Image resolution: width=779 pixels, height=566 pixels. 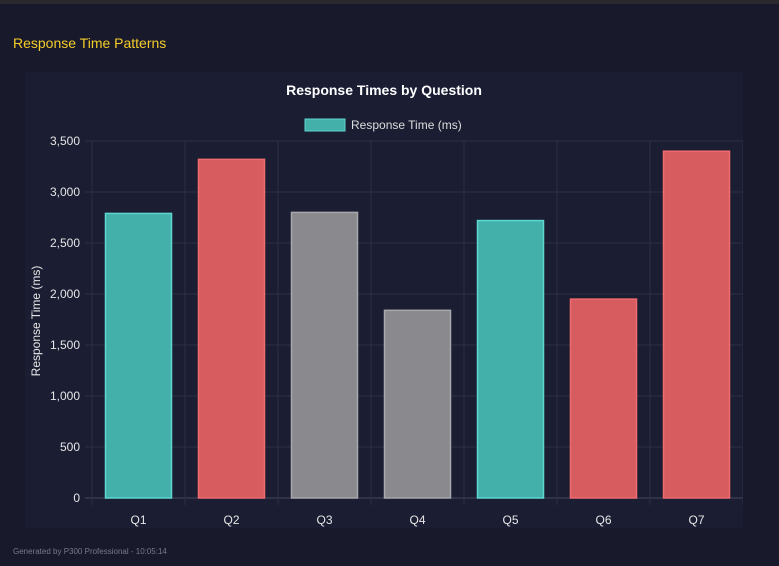 What do you see at coordinates (65, 192) in the screenshot?
I see `y-tick-label: 3,000` at bounding box center [65, 192].